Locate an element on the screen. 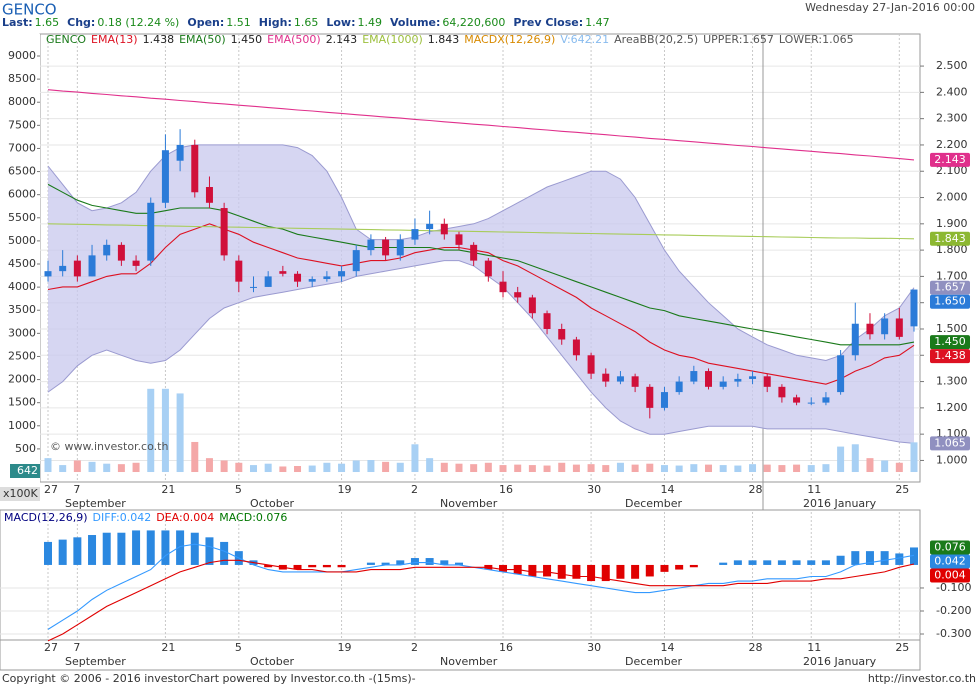 The width and height of the screenshot is (980, 686). info-key: Open: is located at coordinates (205, 22).